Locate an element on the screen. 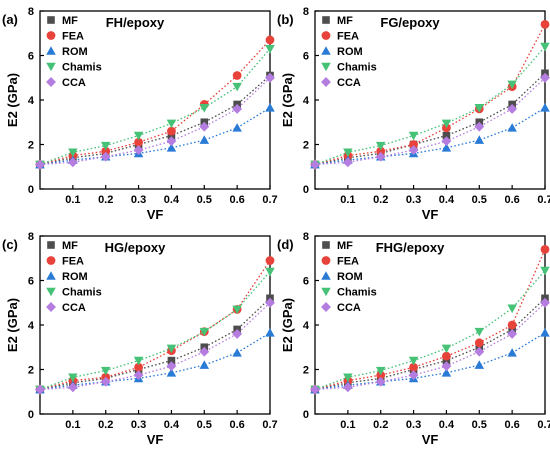  x-tick-label: 0.2 is located at coordinates (380, 200).